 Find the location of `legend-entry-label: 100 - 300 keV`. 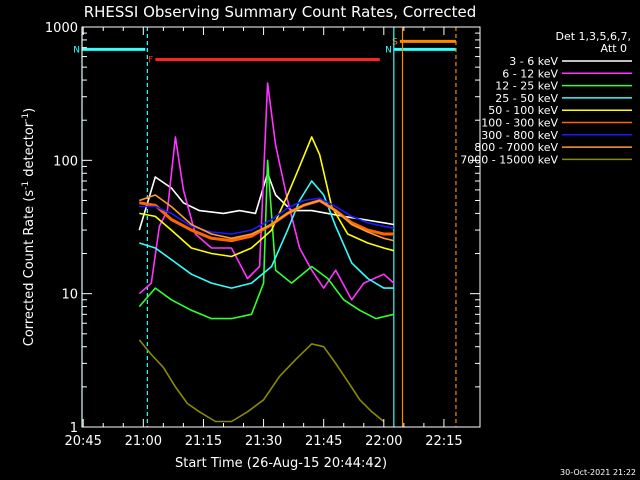

legend-entry-label: 100 - 300 keV is located at coordinates (519, 123).